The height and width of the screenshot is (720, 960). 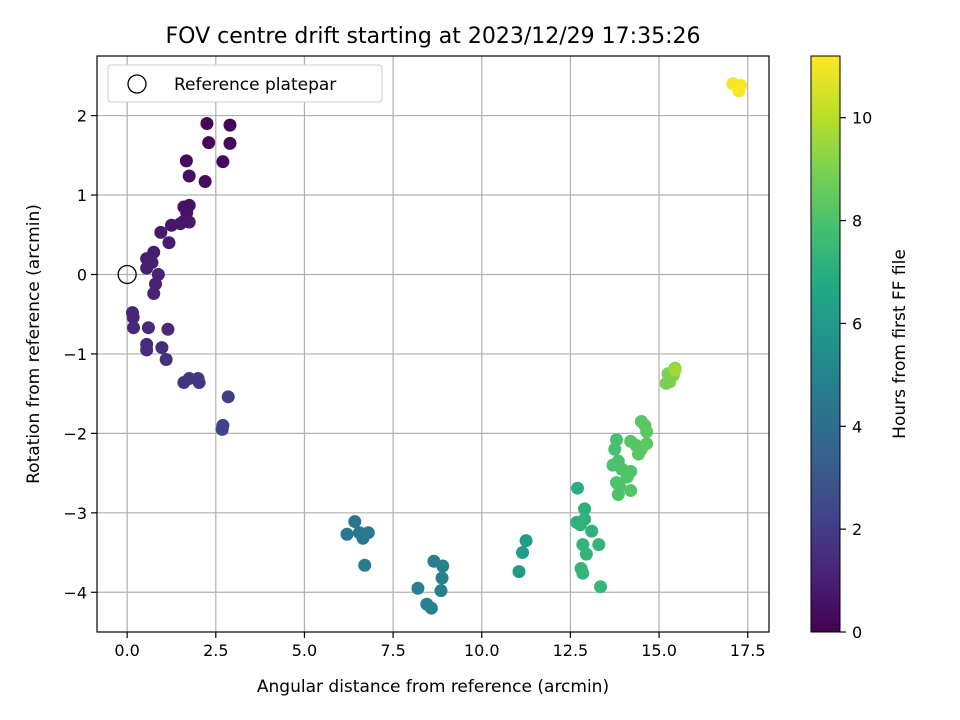 I want to click on y-axis-ticks: −4 −3 −2 −1 0 1 2, so click(x=80, y=354).